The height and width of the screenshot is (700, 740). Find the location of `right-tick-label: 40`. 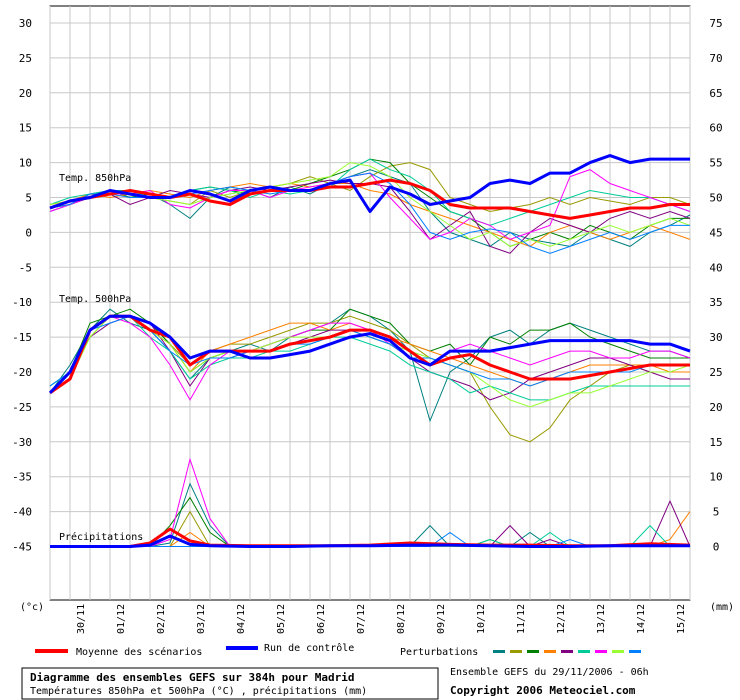

right-tick-label: 40 is located at coordinates (715, 267).